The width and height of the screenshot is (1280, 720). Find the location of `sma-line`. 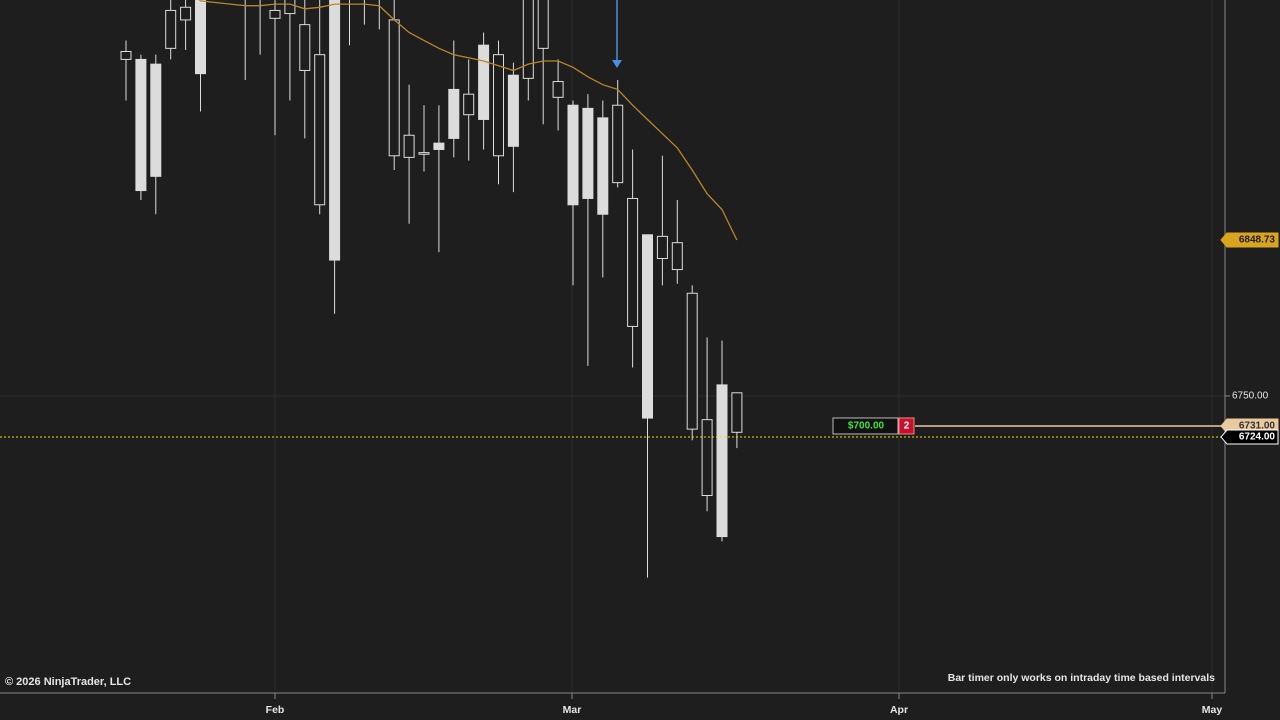

sma-line is located at coordinates (468, 120).